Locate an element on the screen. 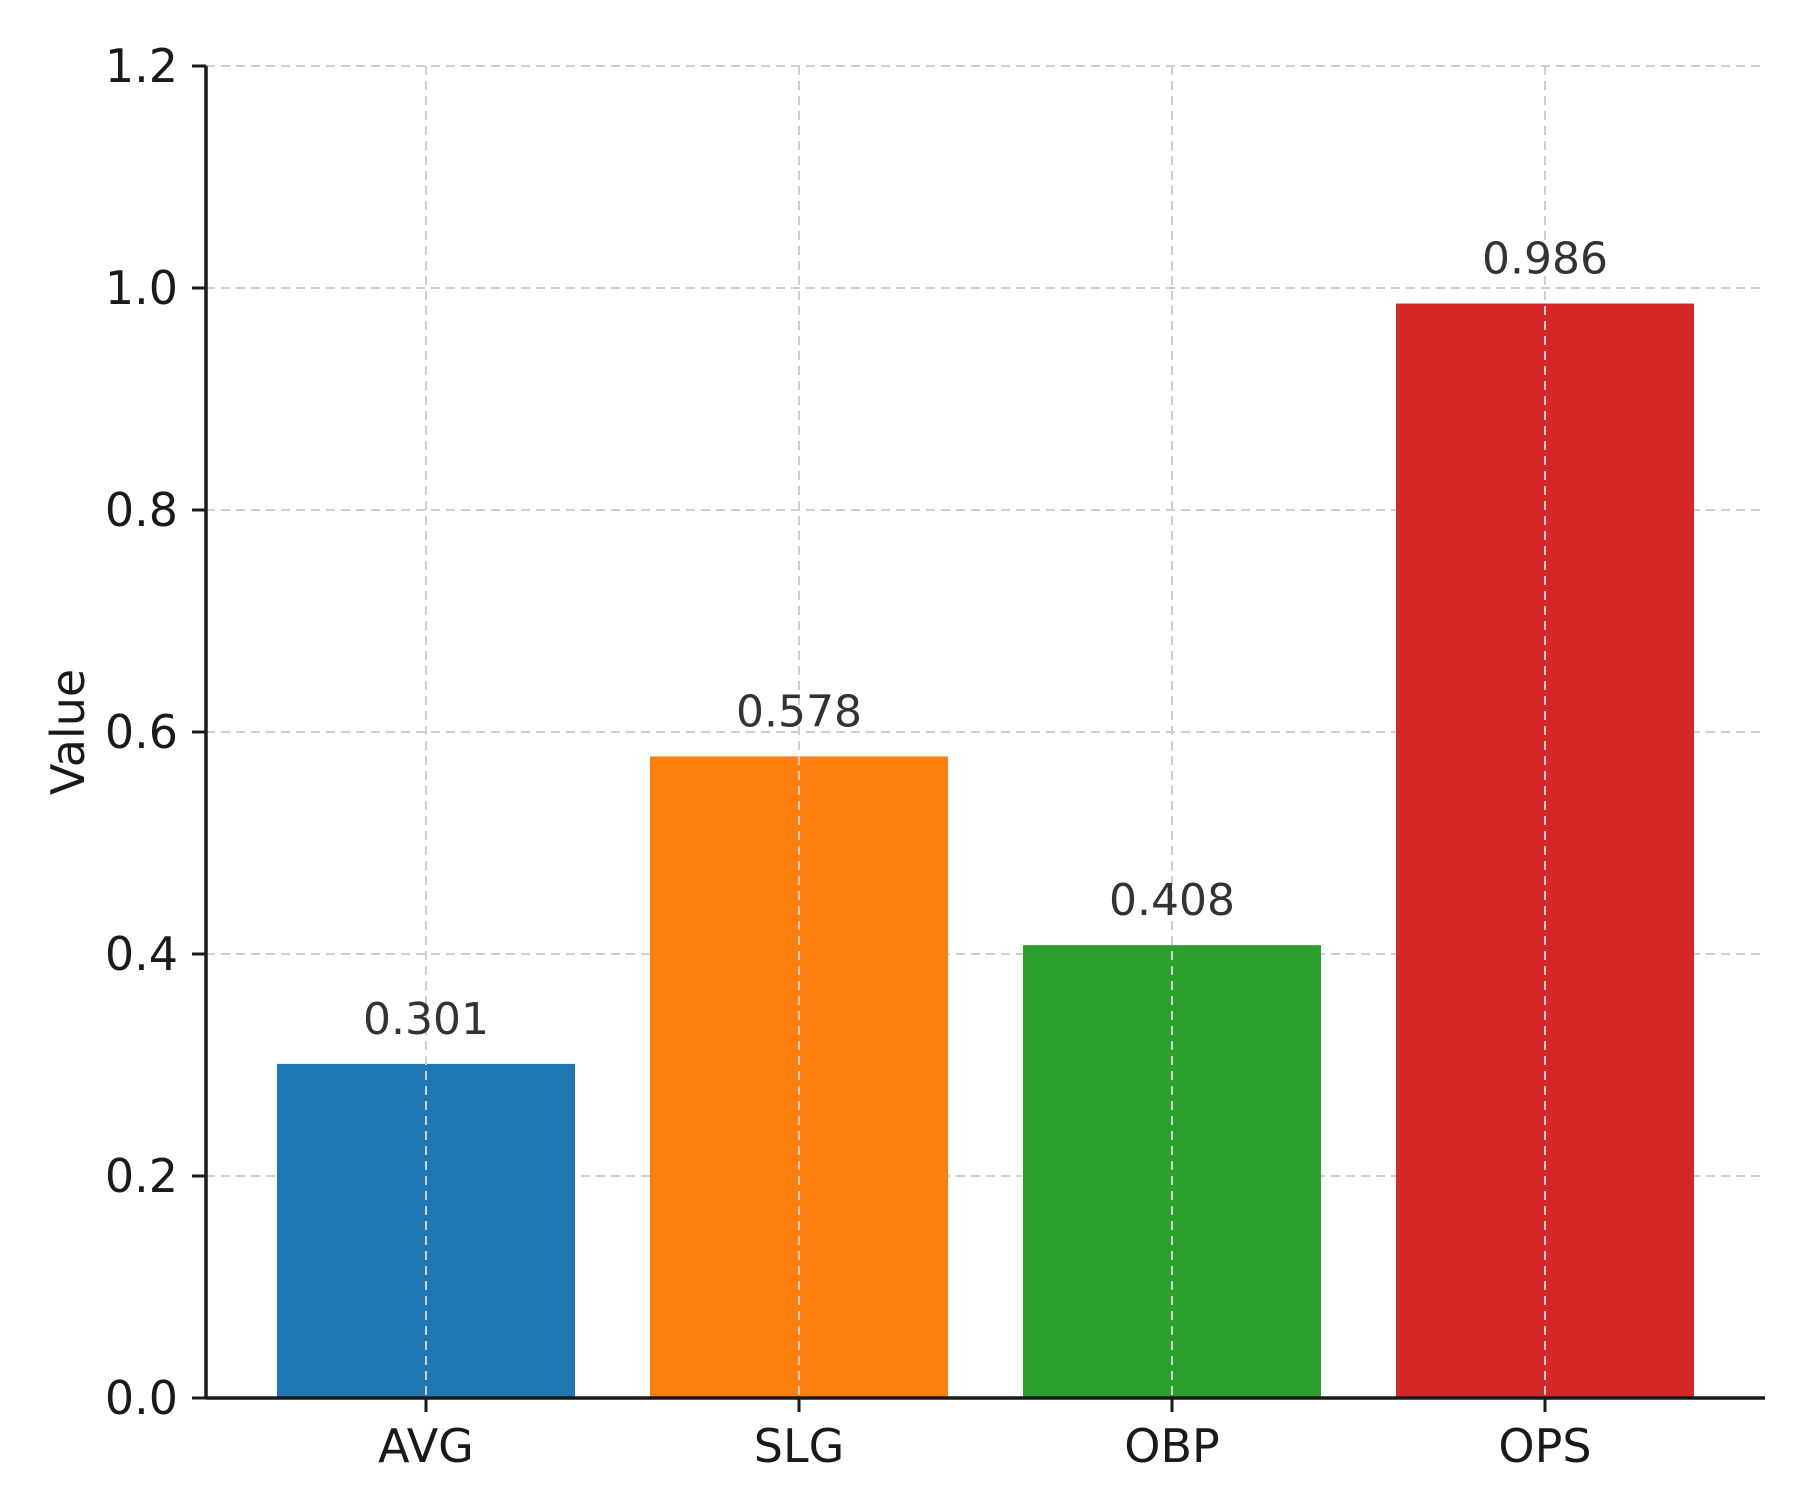 The height and width of the screenshot is (1500, 1800). y-tick-label: 0.2 is located at coordinates (141, 1176).